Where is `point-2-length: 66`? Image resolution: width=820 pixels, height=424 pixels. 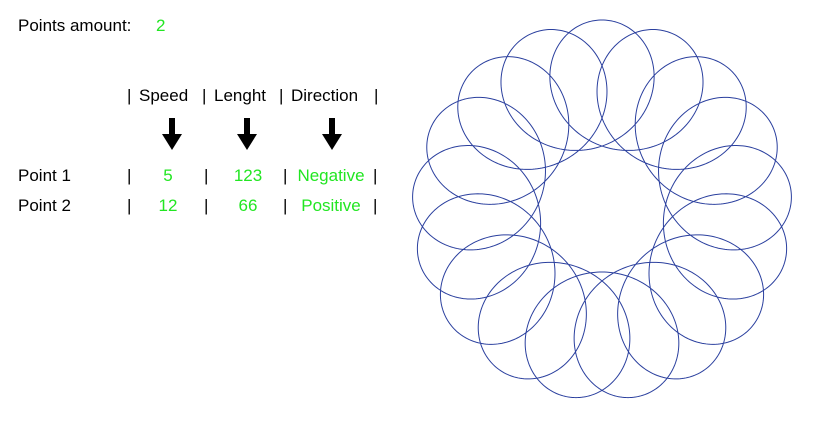
point-2-length: 66 is located at coordinates (248, 205).